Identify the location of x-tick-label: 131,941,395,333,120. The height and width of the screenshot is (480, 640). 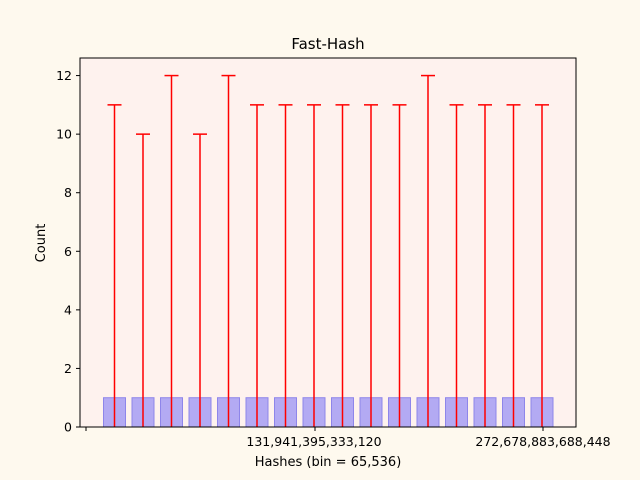
(313, 441).